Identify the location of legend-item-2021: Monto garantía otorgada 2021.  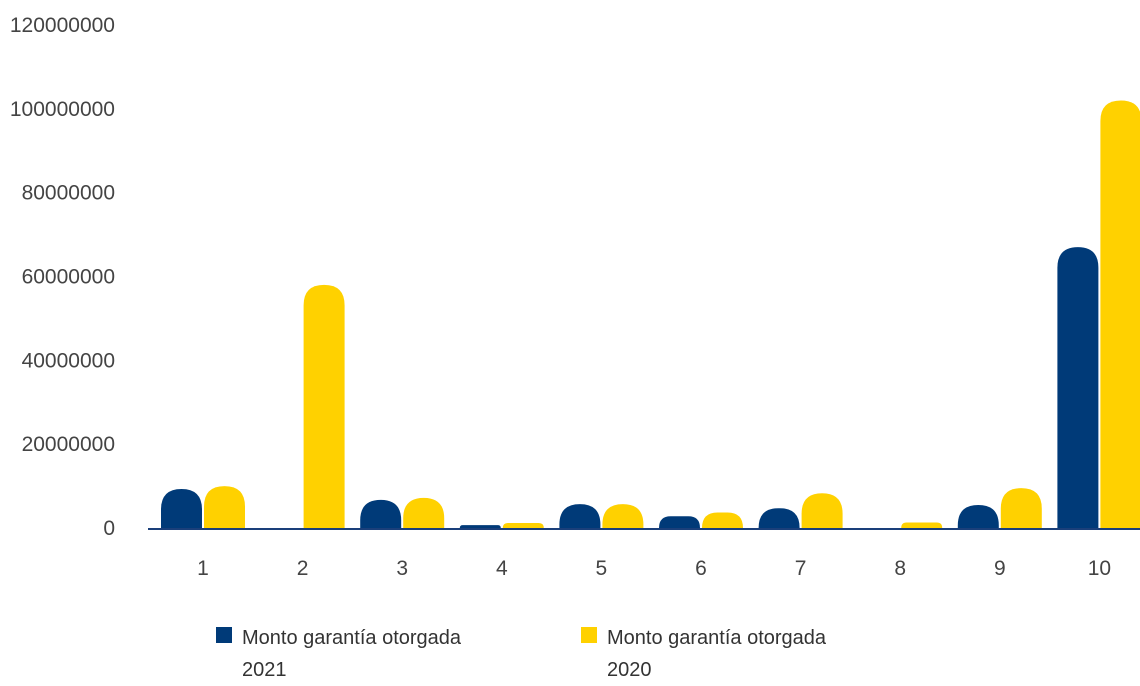
(344, 654).